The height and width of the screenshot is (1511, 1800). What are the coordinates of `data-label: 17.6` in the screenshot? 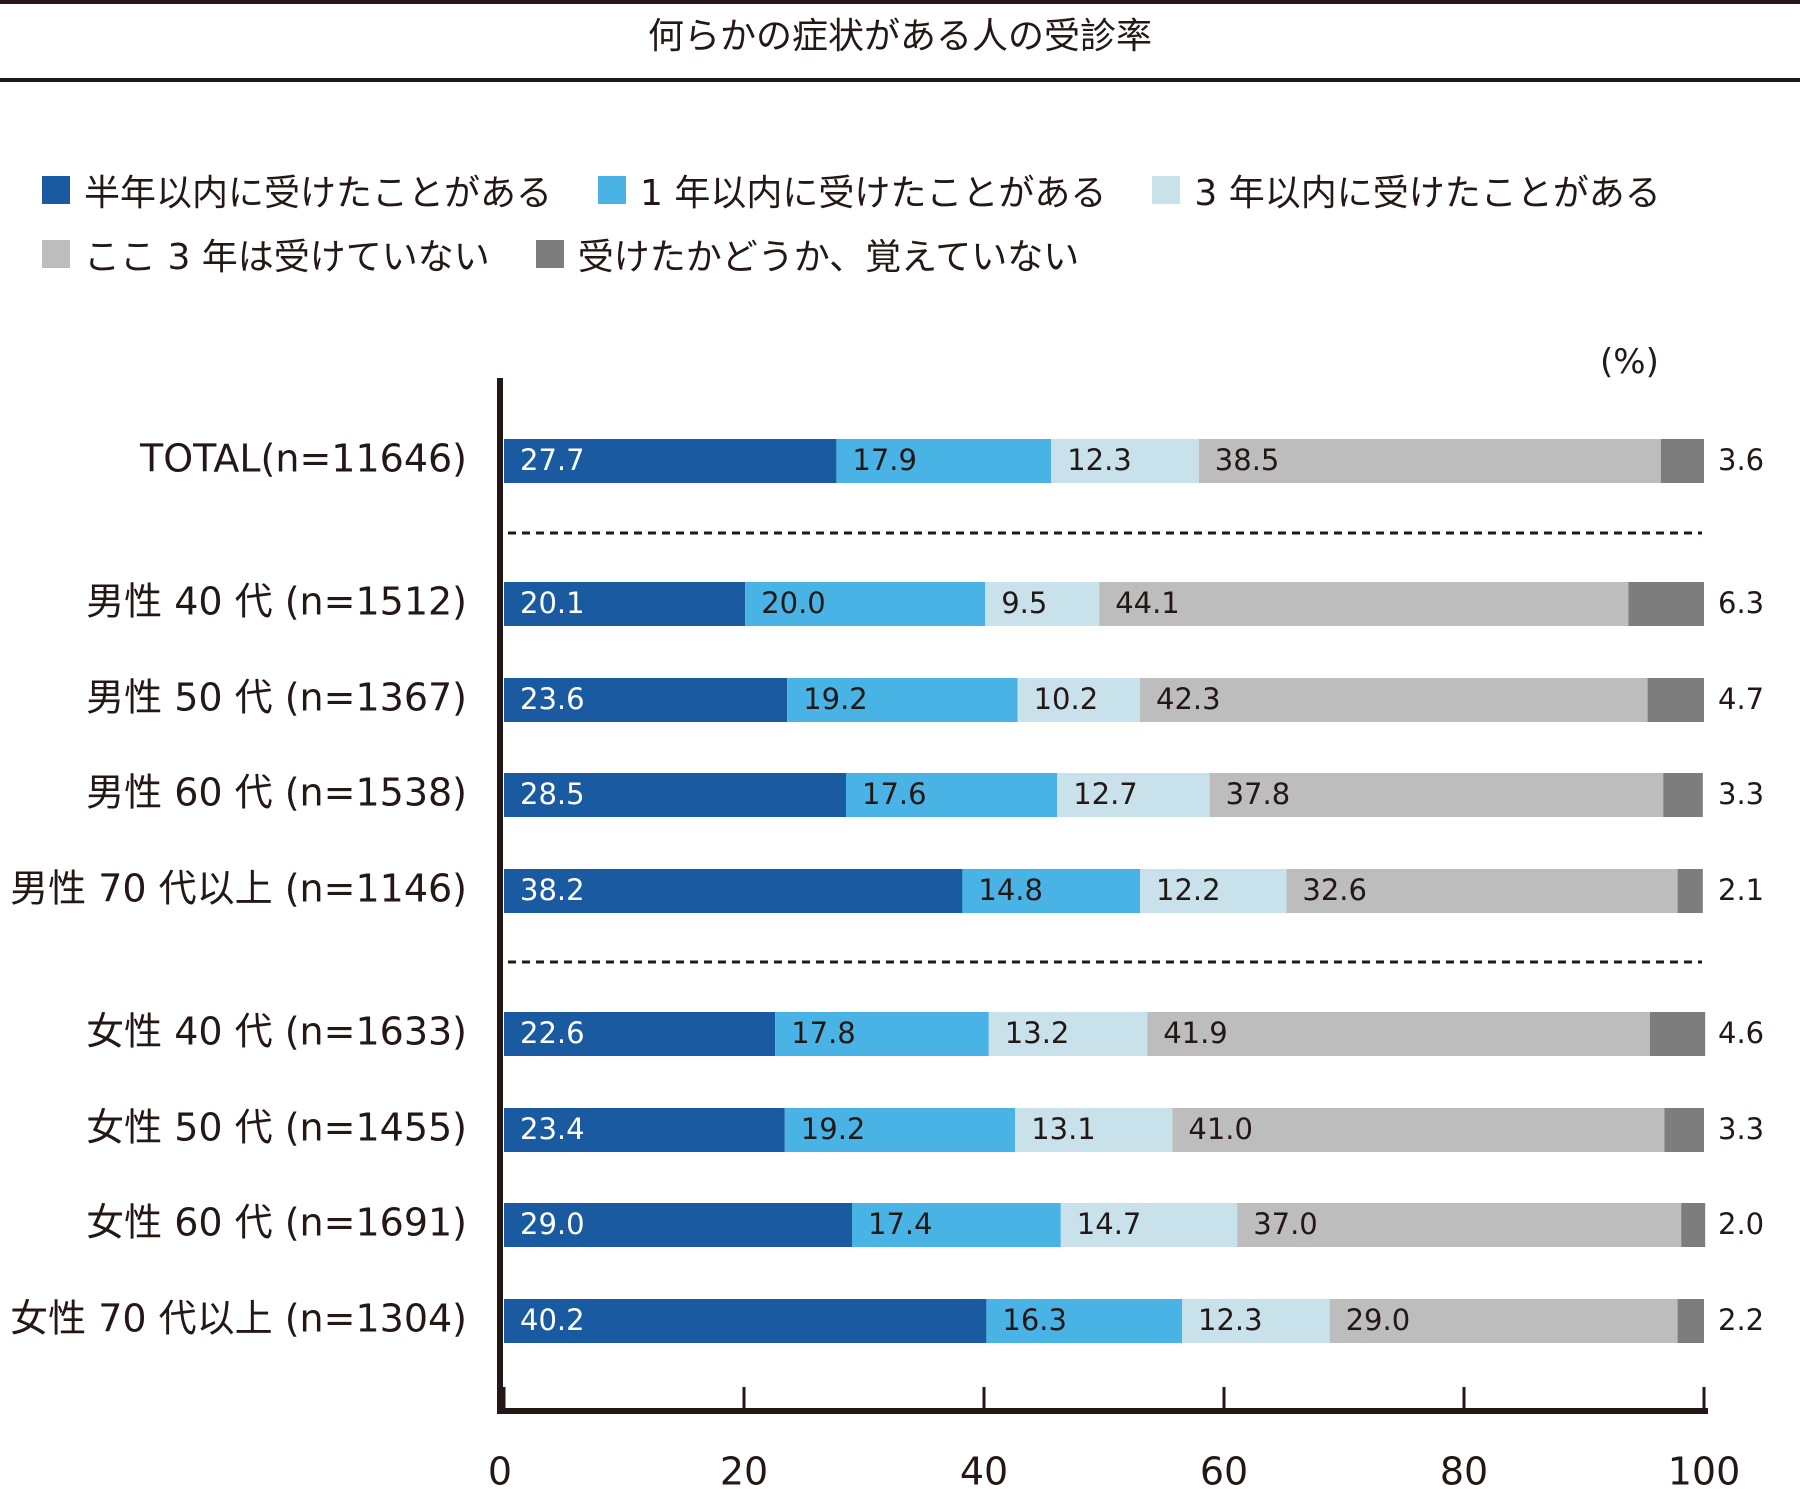 It's located at (894, 794).